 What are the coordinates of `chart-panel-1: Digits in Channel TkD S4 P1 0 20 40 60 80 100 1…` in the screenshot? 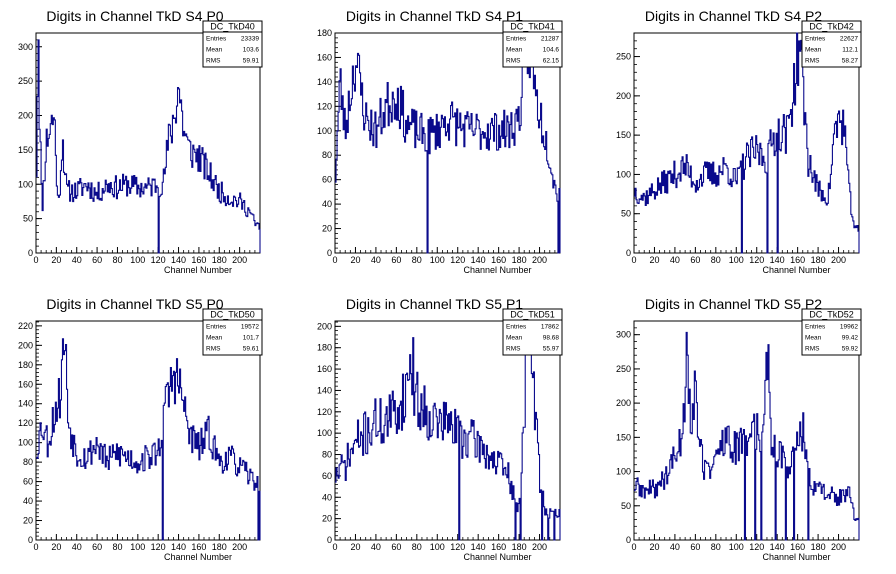 It's located at (440, 141).